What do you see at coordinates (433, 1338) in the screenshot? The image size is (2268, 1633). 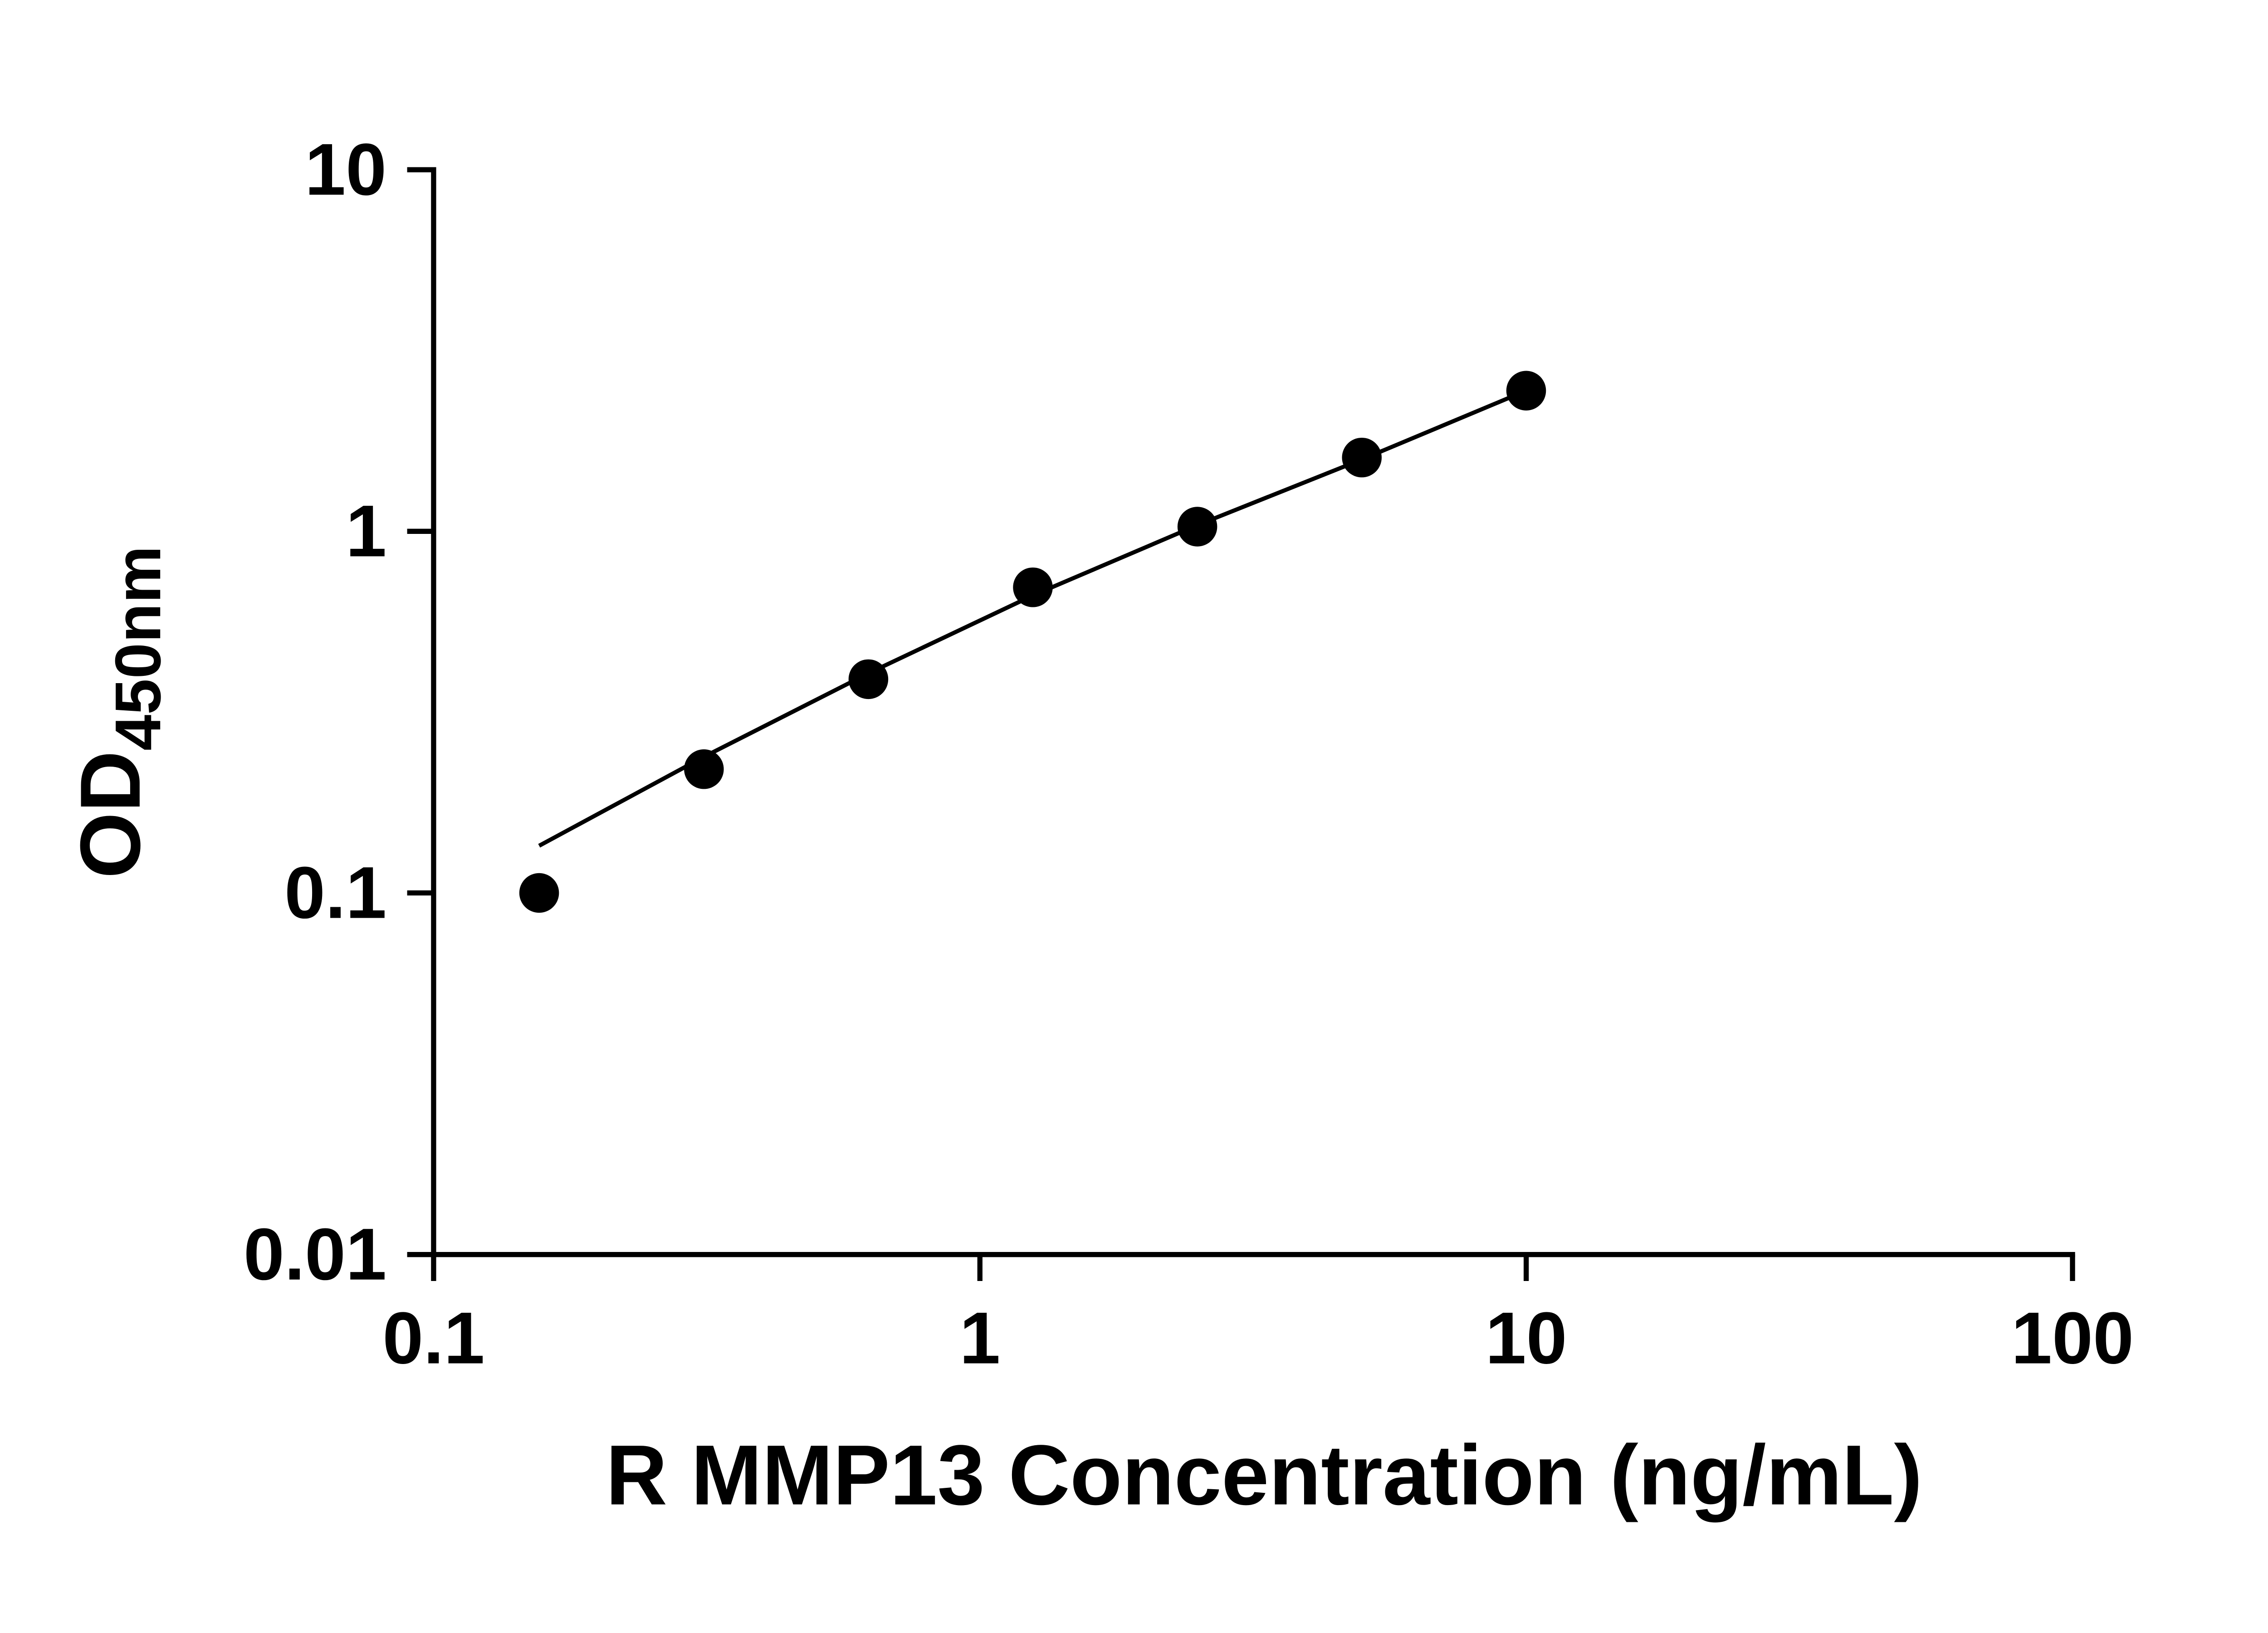 I see `x-tick-label: 0.1` at bounding box center [433, 1338].